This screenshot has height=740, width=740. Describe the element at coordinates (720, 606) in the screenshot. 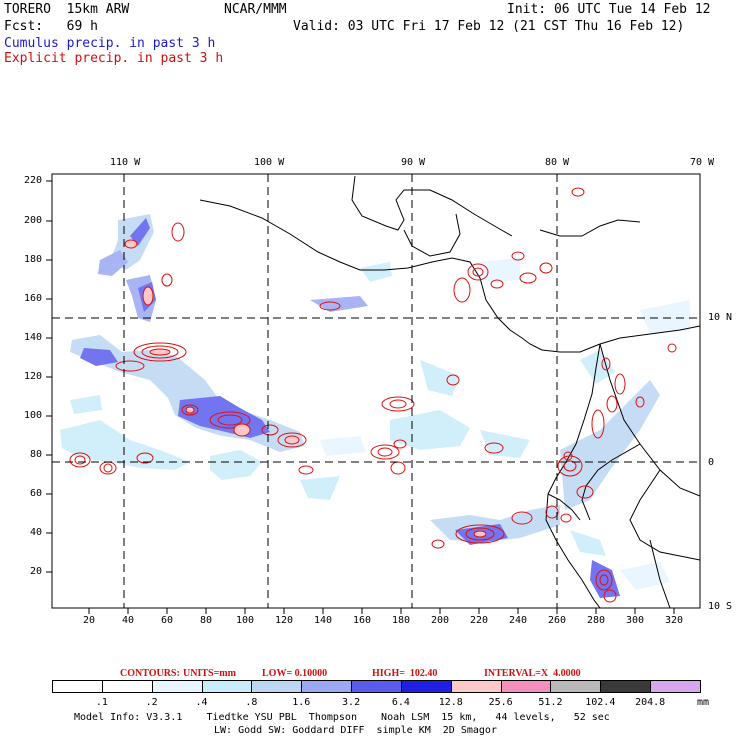

I see `lat-label-10s: 10 S` at that location.